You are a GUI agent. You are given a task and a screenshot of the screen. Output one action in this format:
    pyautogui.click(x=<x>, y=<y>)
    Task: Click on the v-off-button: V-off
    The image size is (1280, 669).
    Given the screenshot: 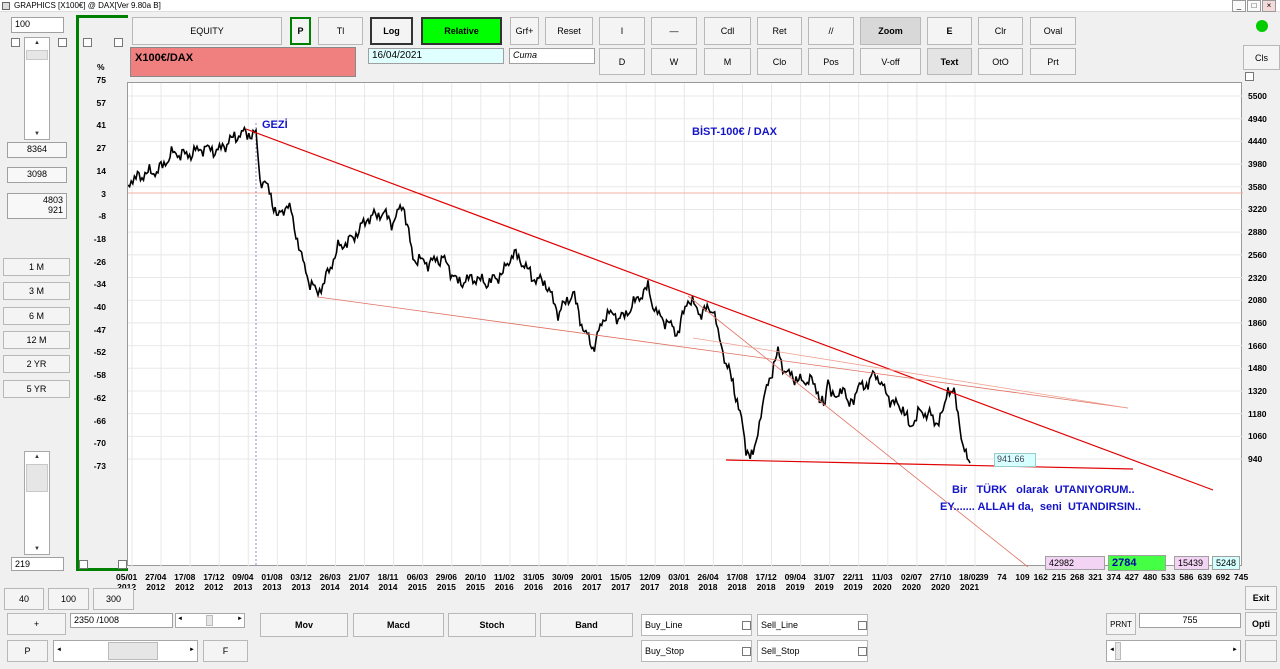 What is the action you would take?
    pyautogui.click(x=890, y=61)
    